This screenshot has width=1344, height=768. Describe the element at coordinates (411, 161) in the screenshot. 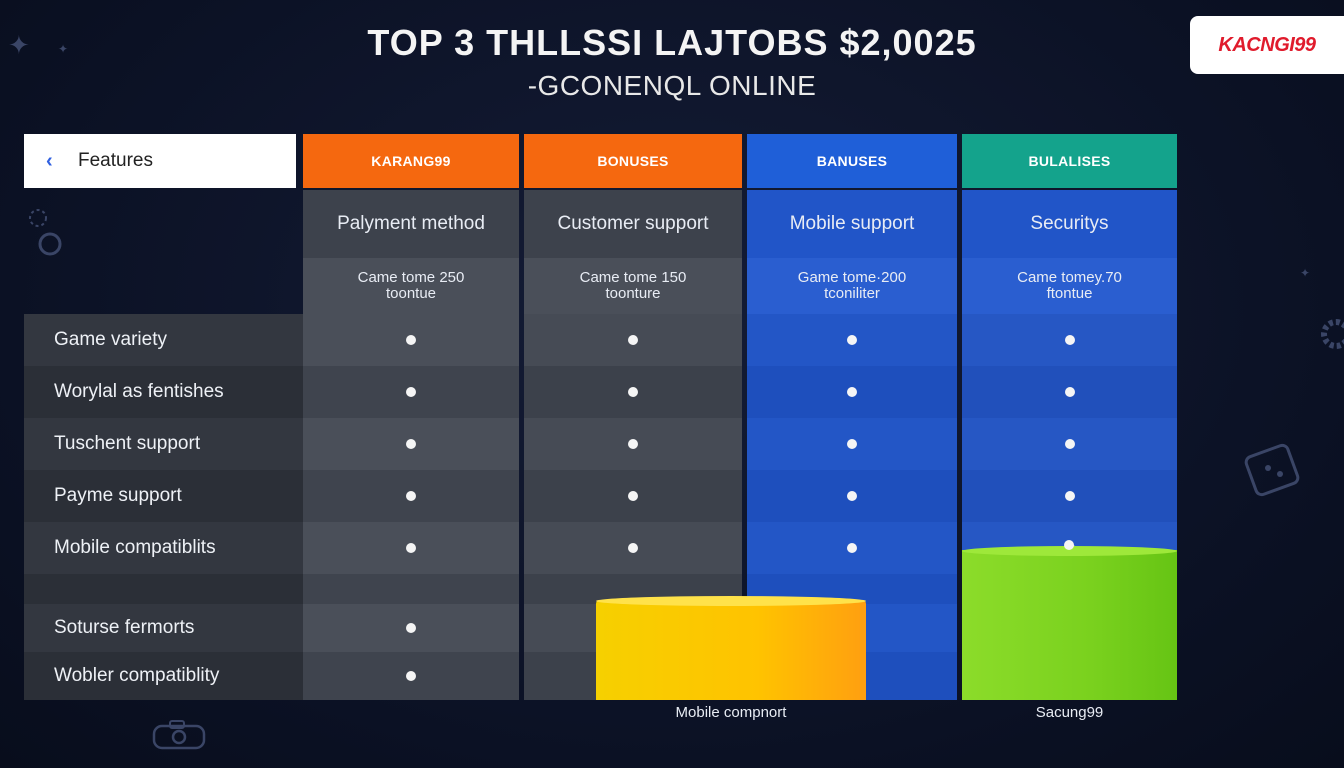

I see `column-header: KARANG99` at that location.